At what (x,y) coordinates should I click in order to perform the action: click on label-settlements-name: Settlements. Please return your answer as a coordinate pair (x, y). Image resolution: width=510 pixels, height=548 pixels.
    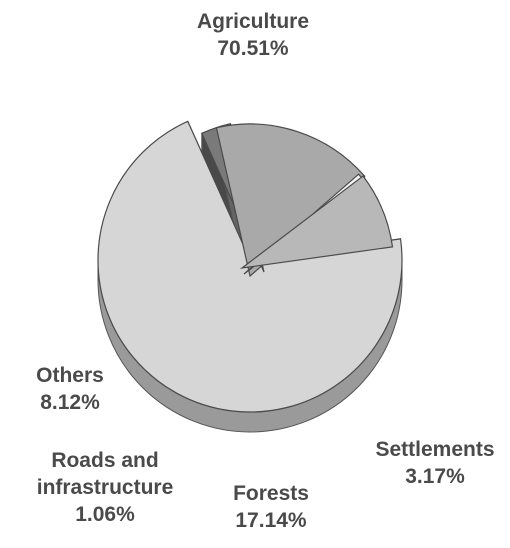
    Looking at the image, I should click on (435, 449).